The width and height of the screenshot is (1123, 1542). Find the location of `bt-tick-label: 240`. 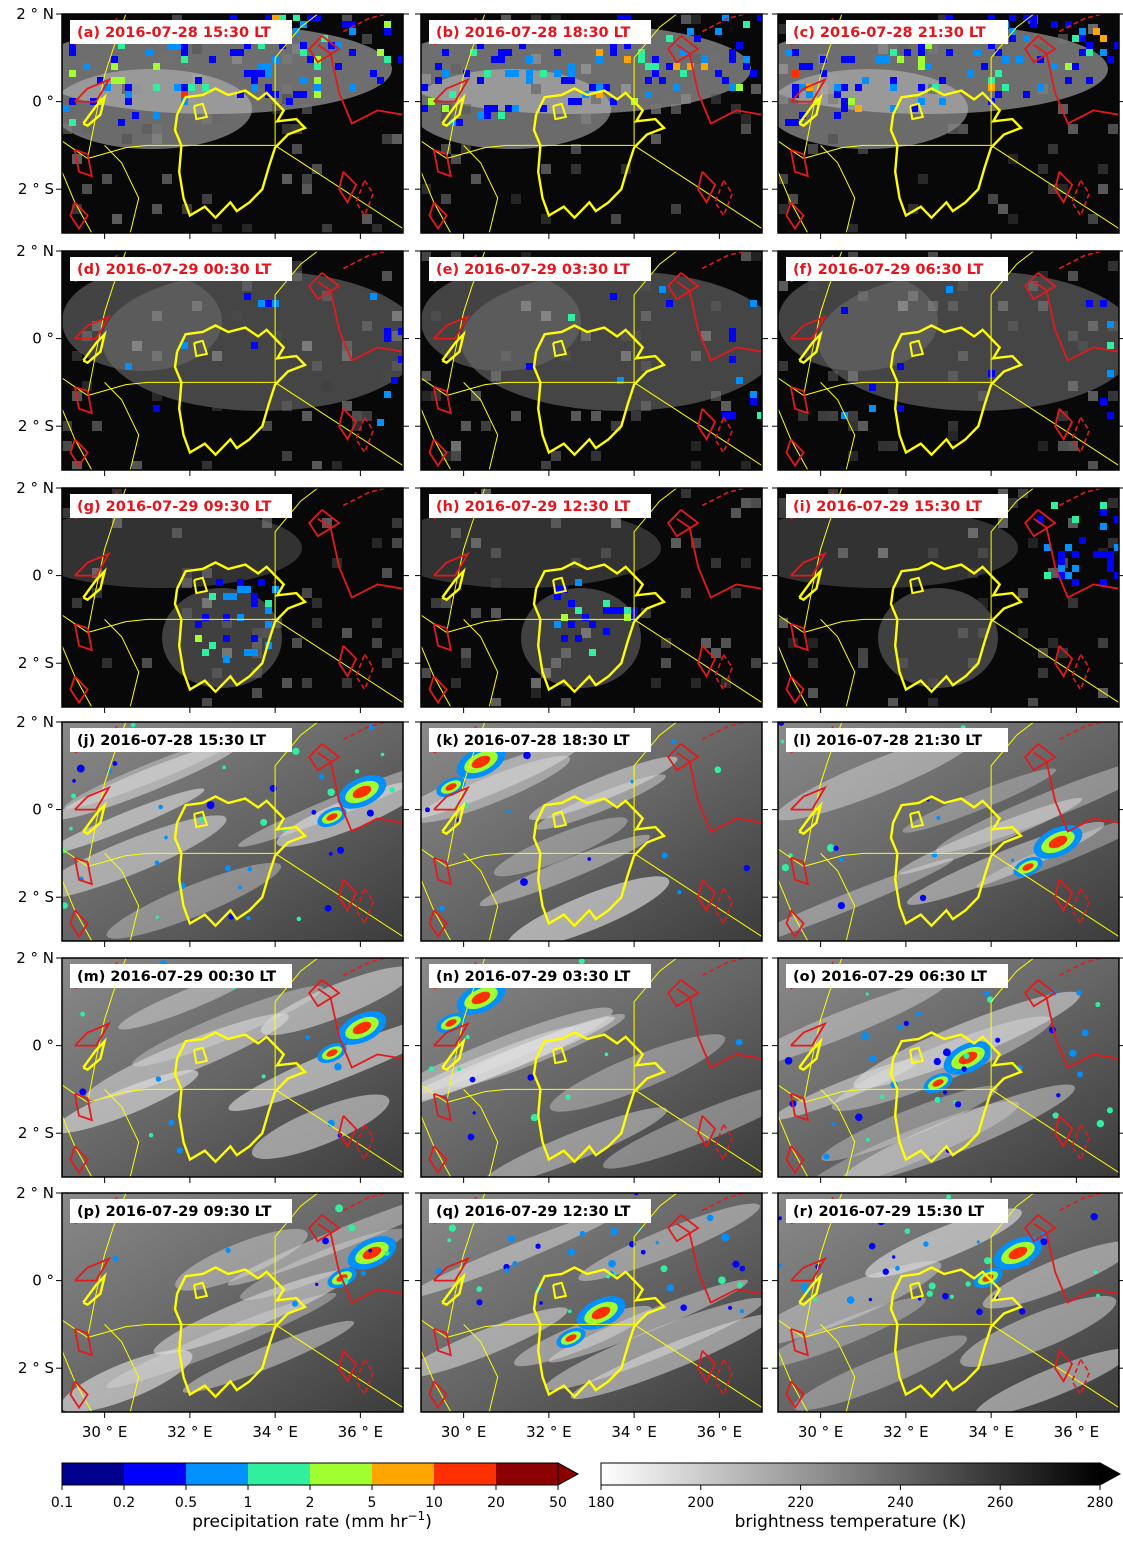

bt-tick-label: 240 is located at coordinates (900, 1503).